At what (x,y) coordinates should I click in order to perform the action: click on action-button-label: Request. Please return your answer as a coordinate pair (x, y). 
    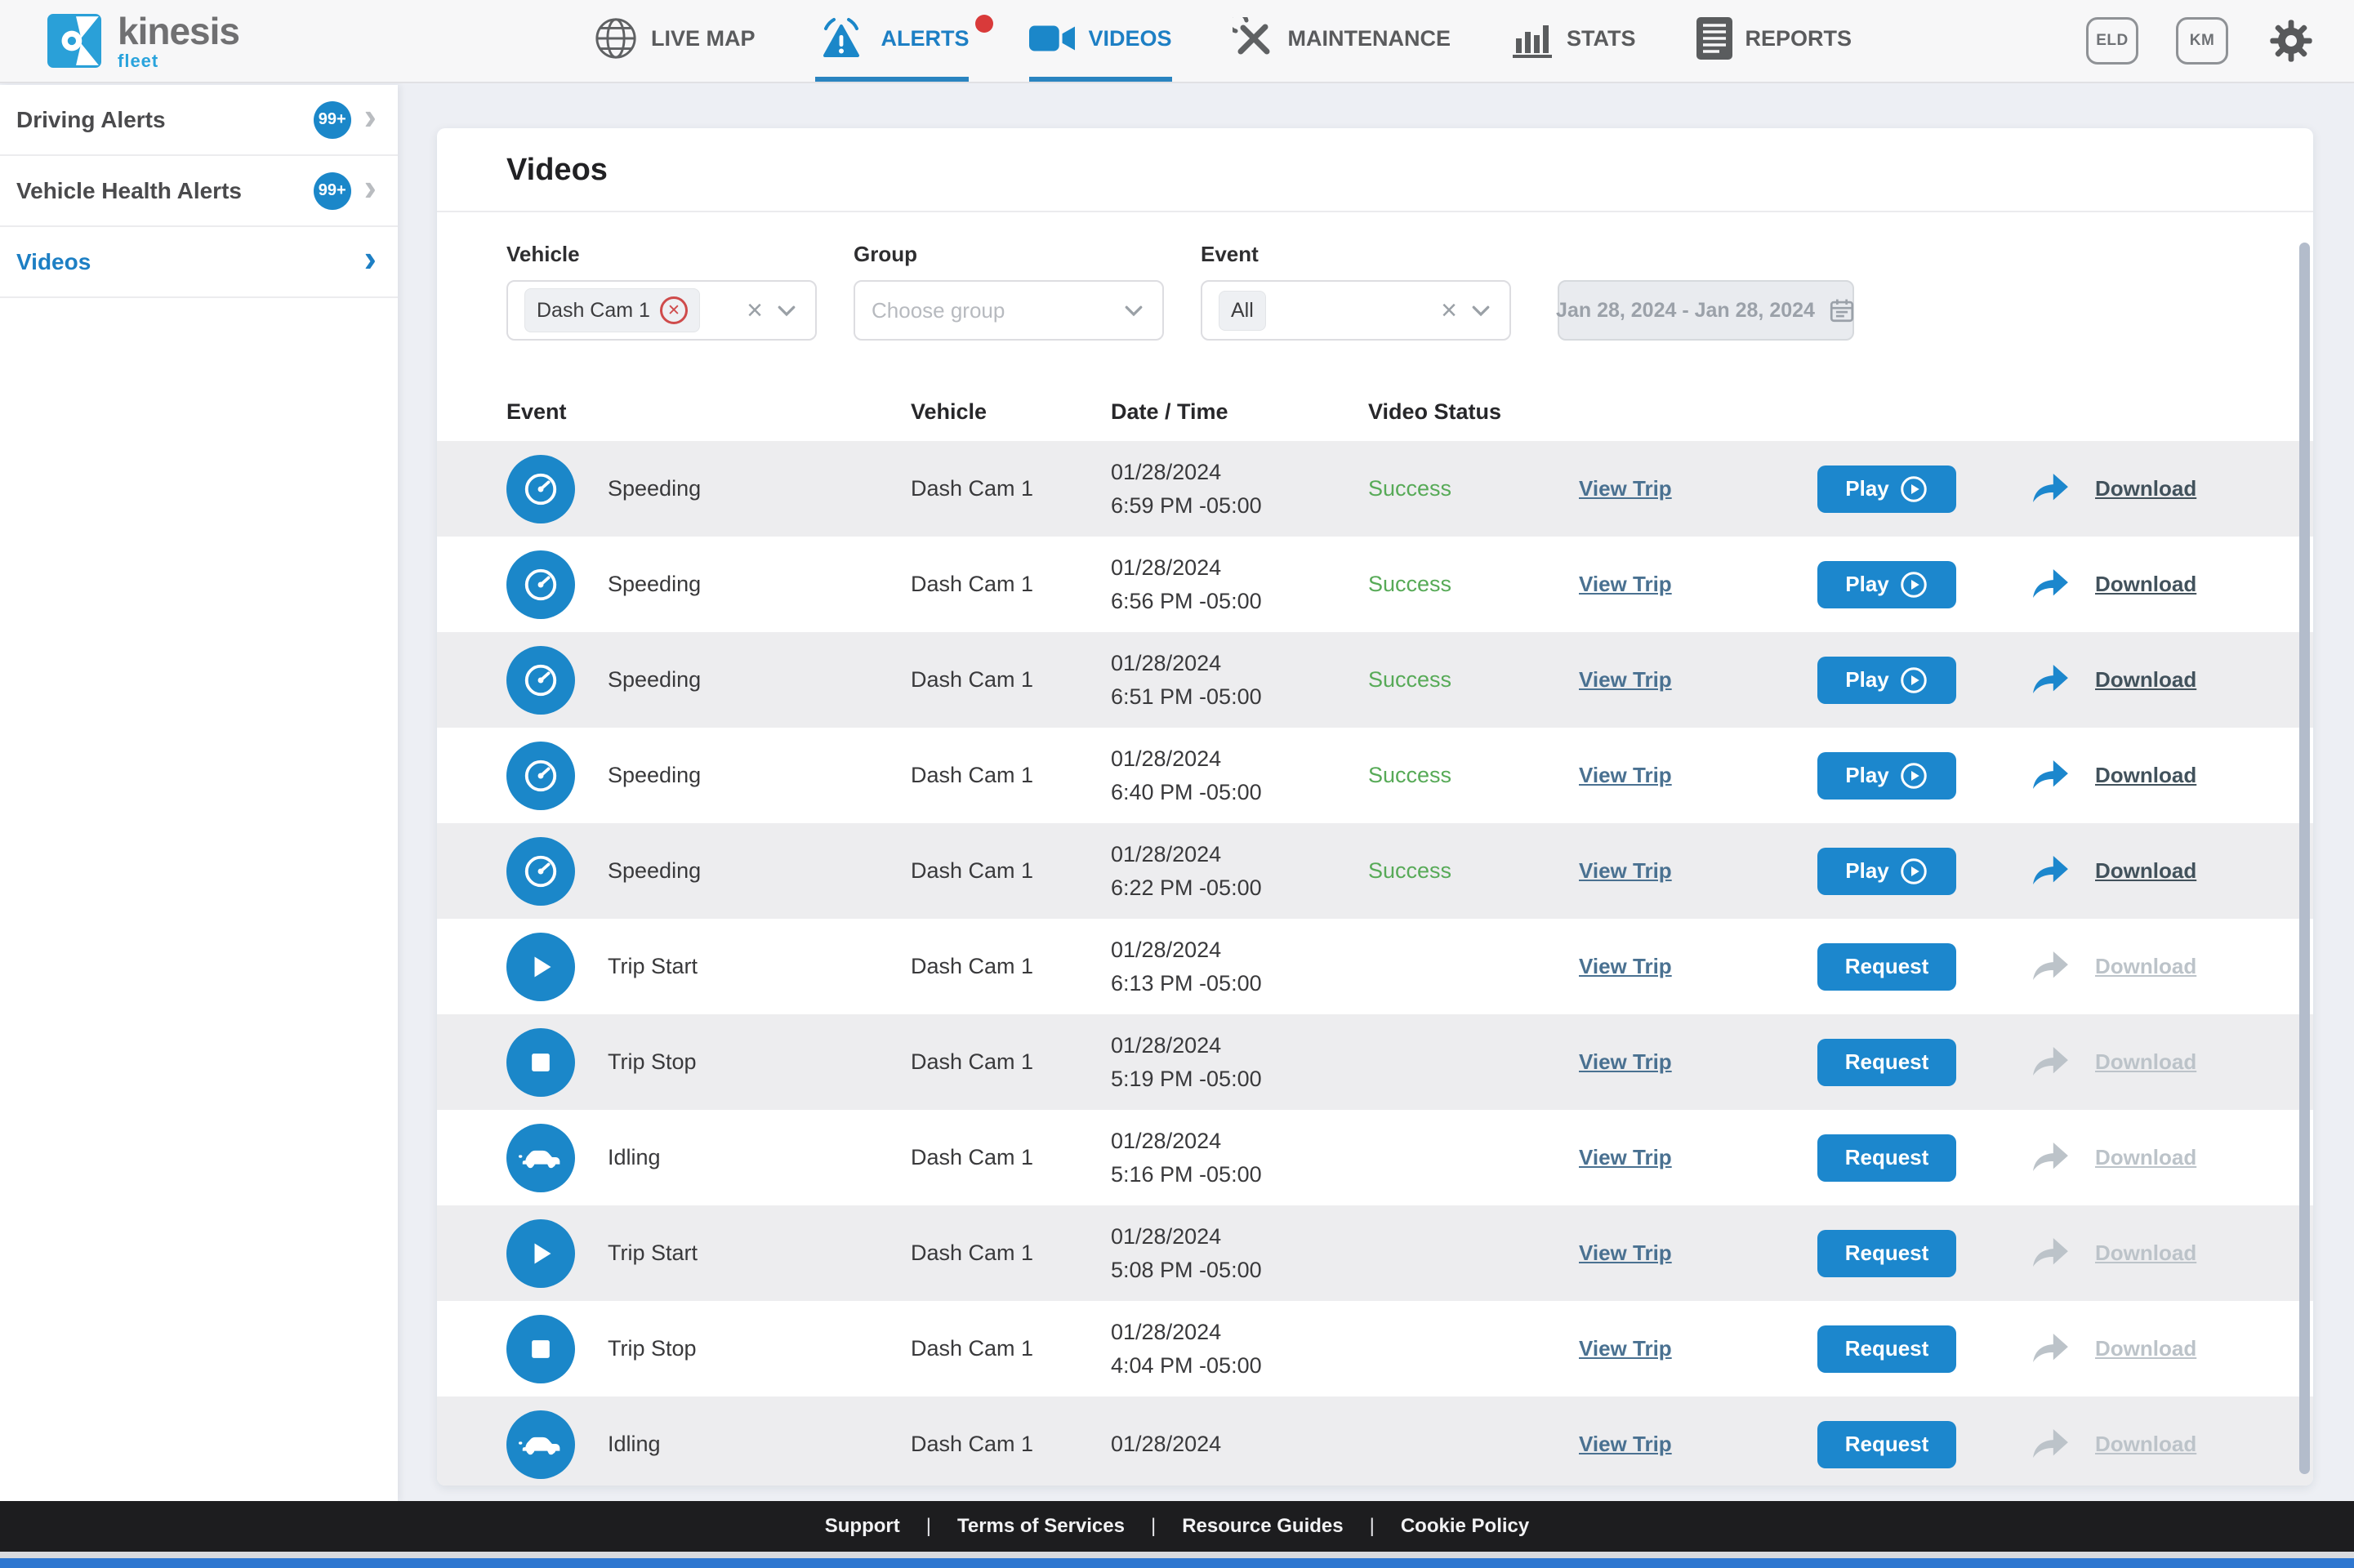
    Looking at the image, I should click on (1887, 1157).